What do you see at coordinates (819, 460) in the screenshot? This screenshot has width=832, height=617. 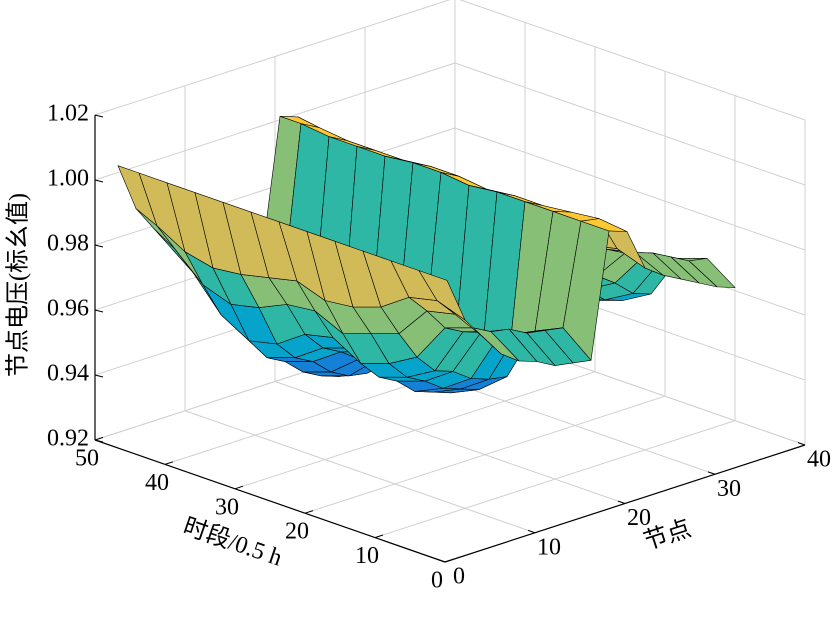 I see `x-tick-label: 40` at bounding box center [819, 460].